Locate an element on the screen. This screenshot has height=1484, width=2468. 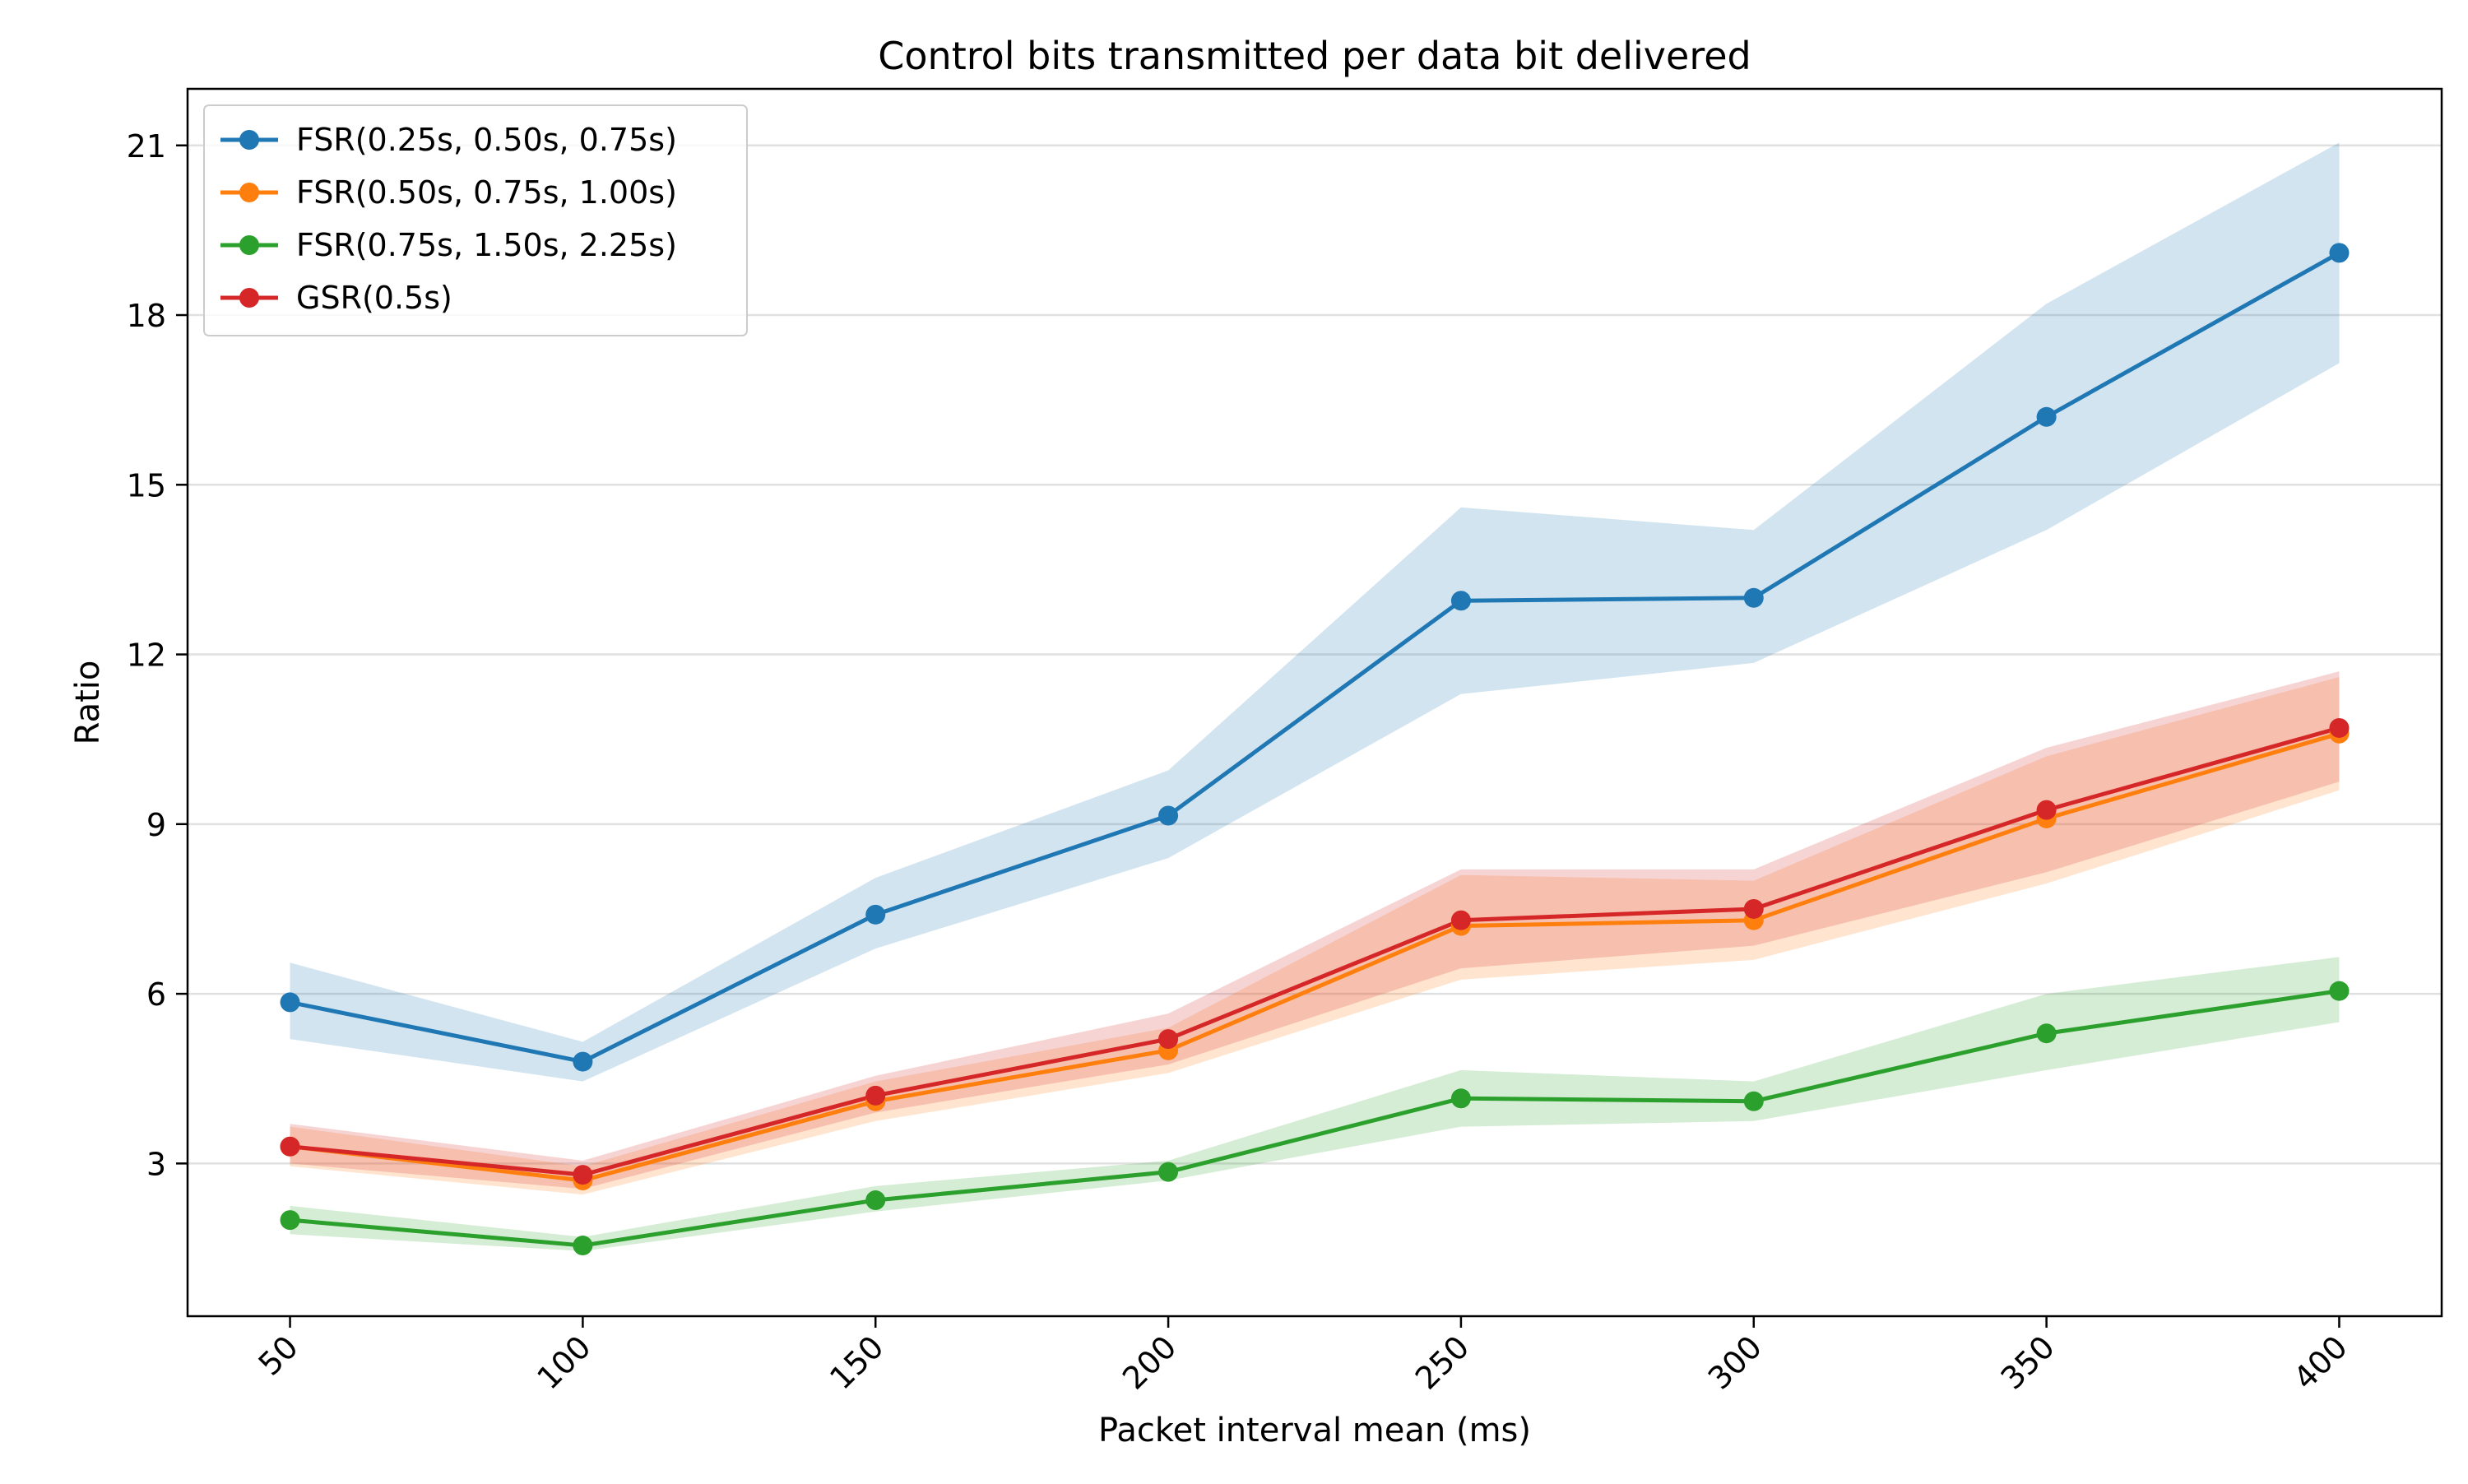
legend-entry-label: FSR(0.25s, 0.50s, 0.75s) is located at coordinates (486, 140).